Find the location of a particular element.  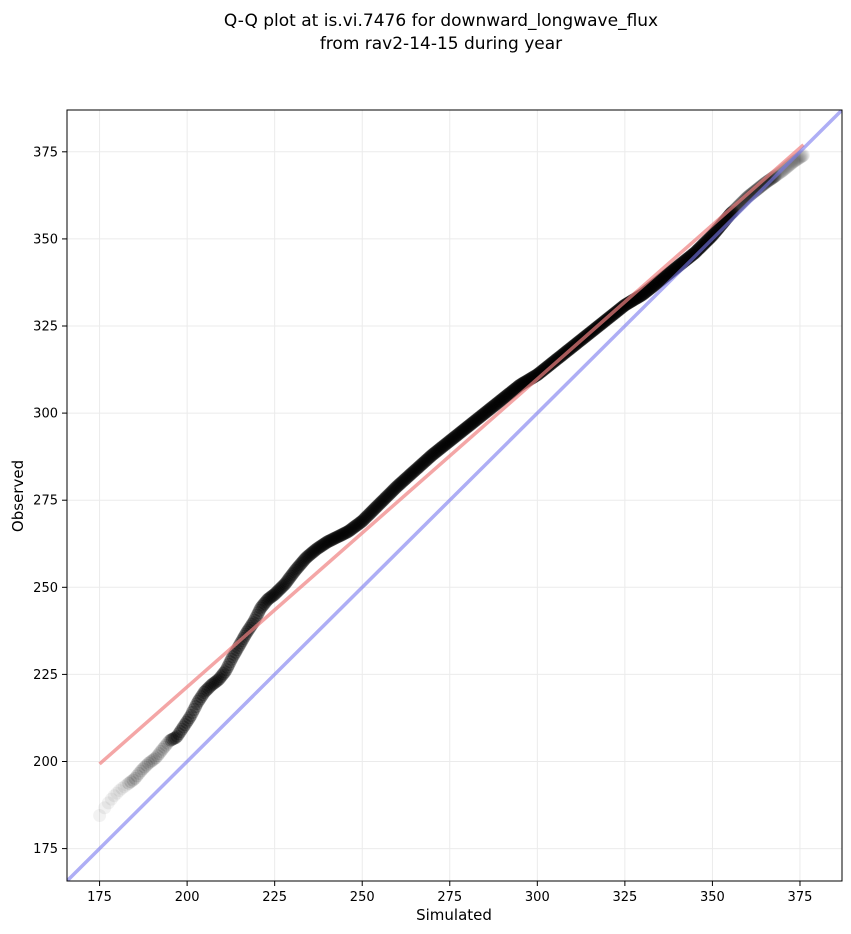

x-tick-label: 375 is located at coordinates (800, 897).